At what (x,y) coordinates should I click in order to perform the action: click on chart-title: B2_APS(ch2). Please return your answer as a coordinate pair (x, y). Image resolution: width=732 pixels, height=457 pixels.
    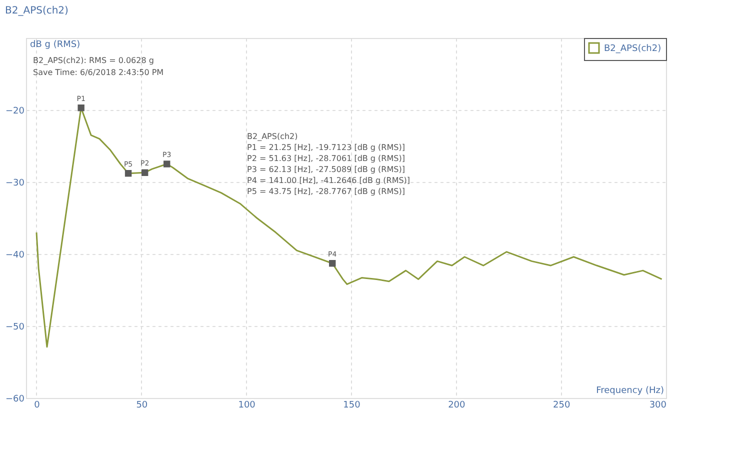
    Looking at the image, I should click on (37, 11).